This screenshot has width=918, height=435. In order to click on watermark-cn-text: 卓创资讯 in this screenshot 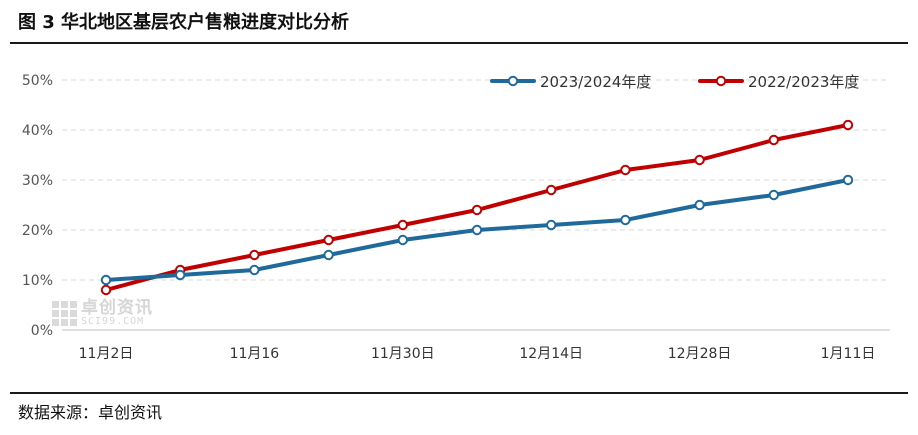, I will do `click(117, 308)`.